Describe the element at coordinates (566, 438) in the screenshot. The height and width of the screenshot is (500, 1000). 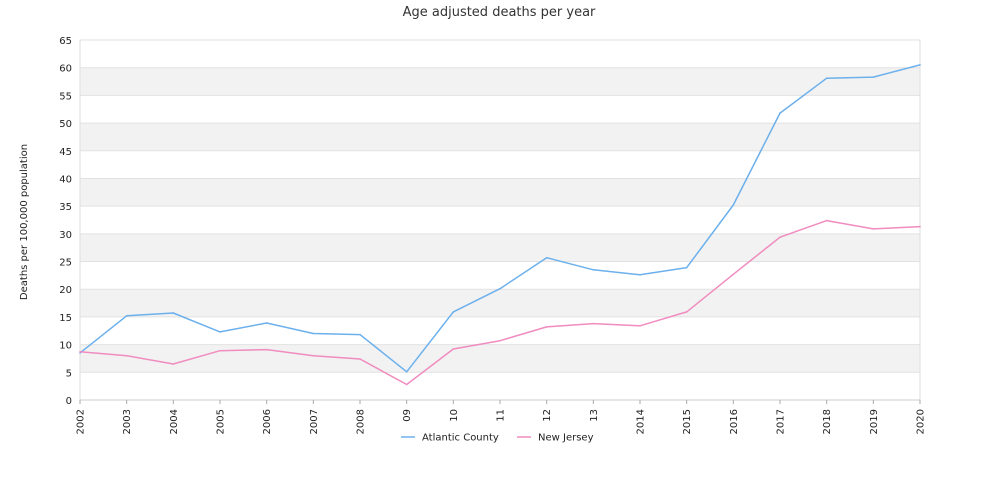
I see `legend-label: New Jersey` at that location.